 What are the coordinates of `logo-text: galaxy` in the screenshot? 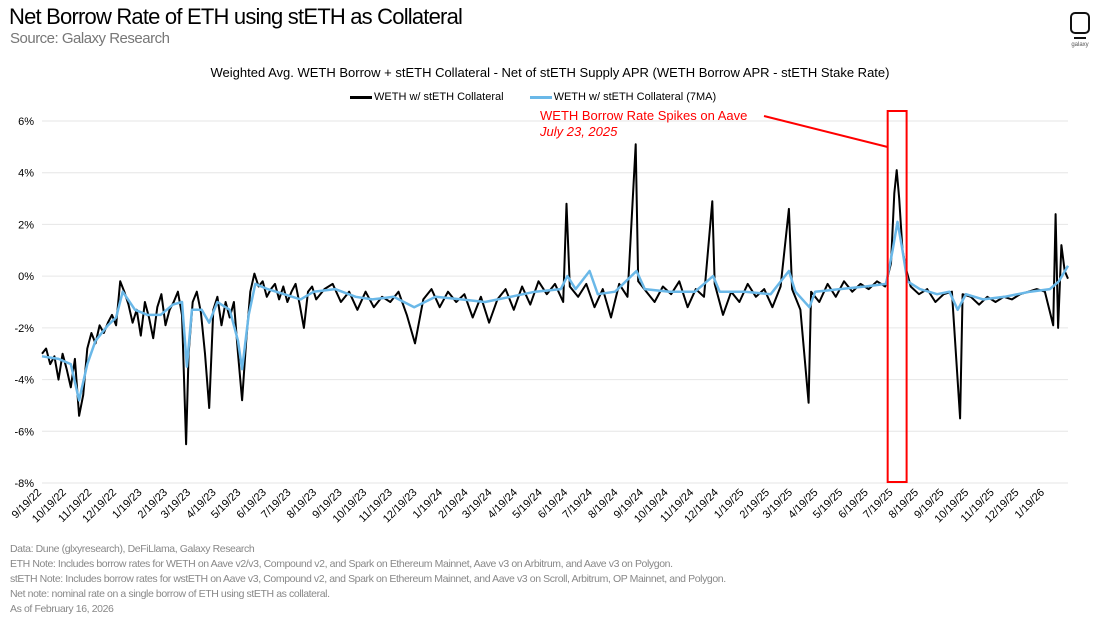 It's located at (1080, 45).